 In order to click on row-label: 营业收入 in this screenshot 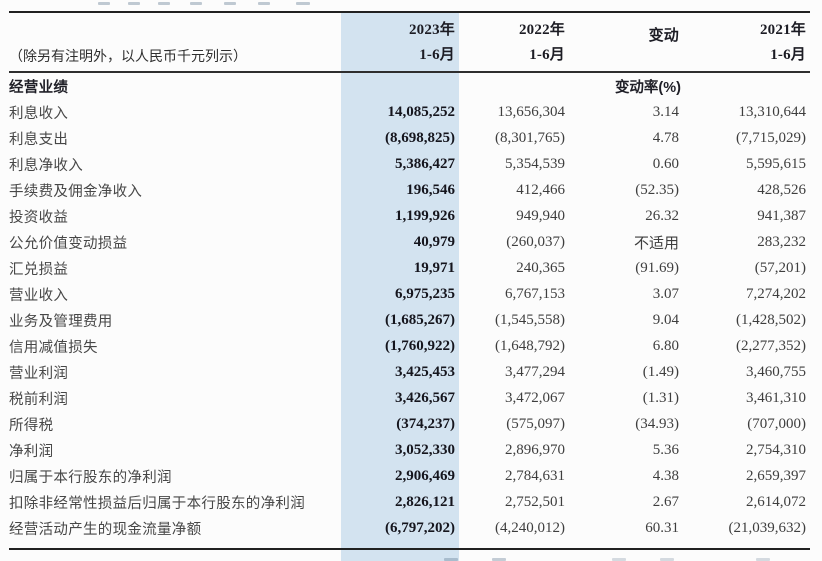, I will do `click(39, 295)`.